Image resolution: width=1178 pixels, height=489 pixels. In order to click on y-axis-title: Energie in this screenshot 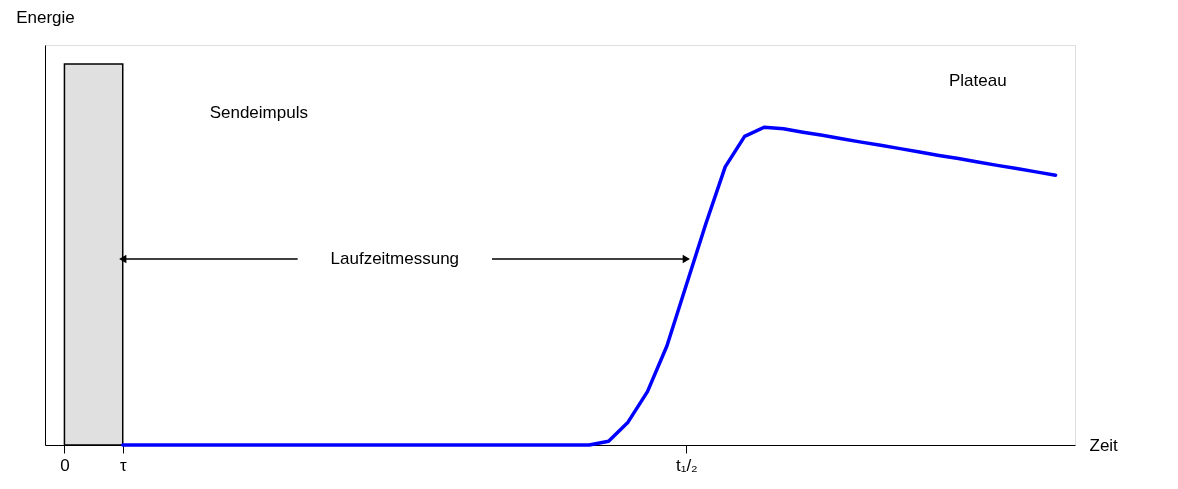, I will do `click(45, 17)`.